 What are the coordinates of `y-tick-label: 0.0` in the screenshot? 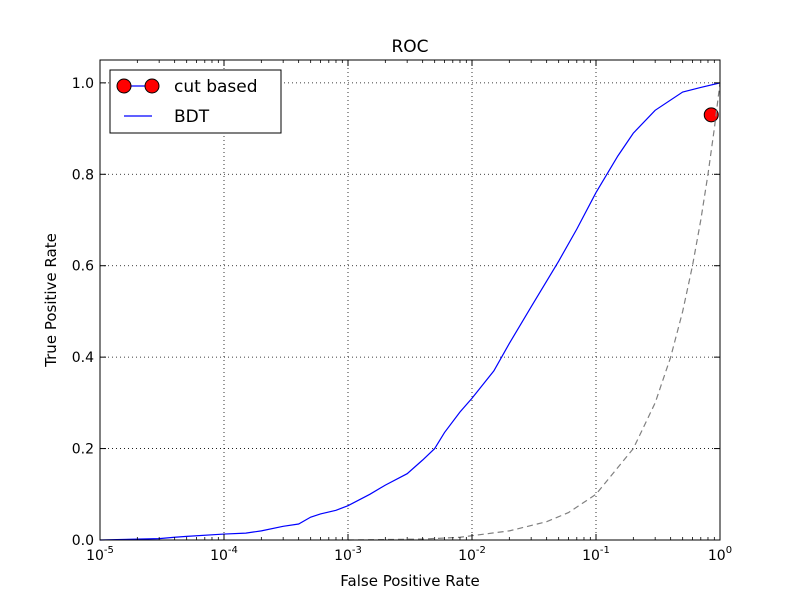 It's located at (83, 541).